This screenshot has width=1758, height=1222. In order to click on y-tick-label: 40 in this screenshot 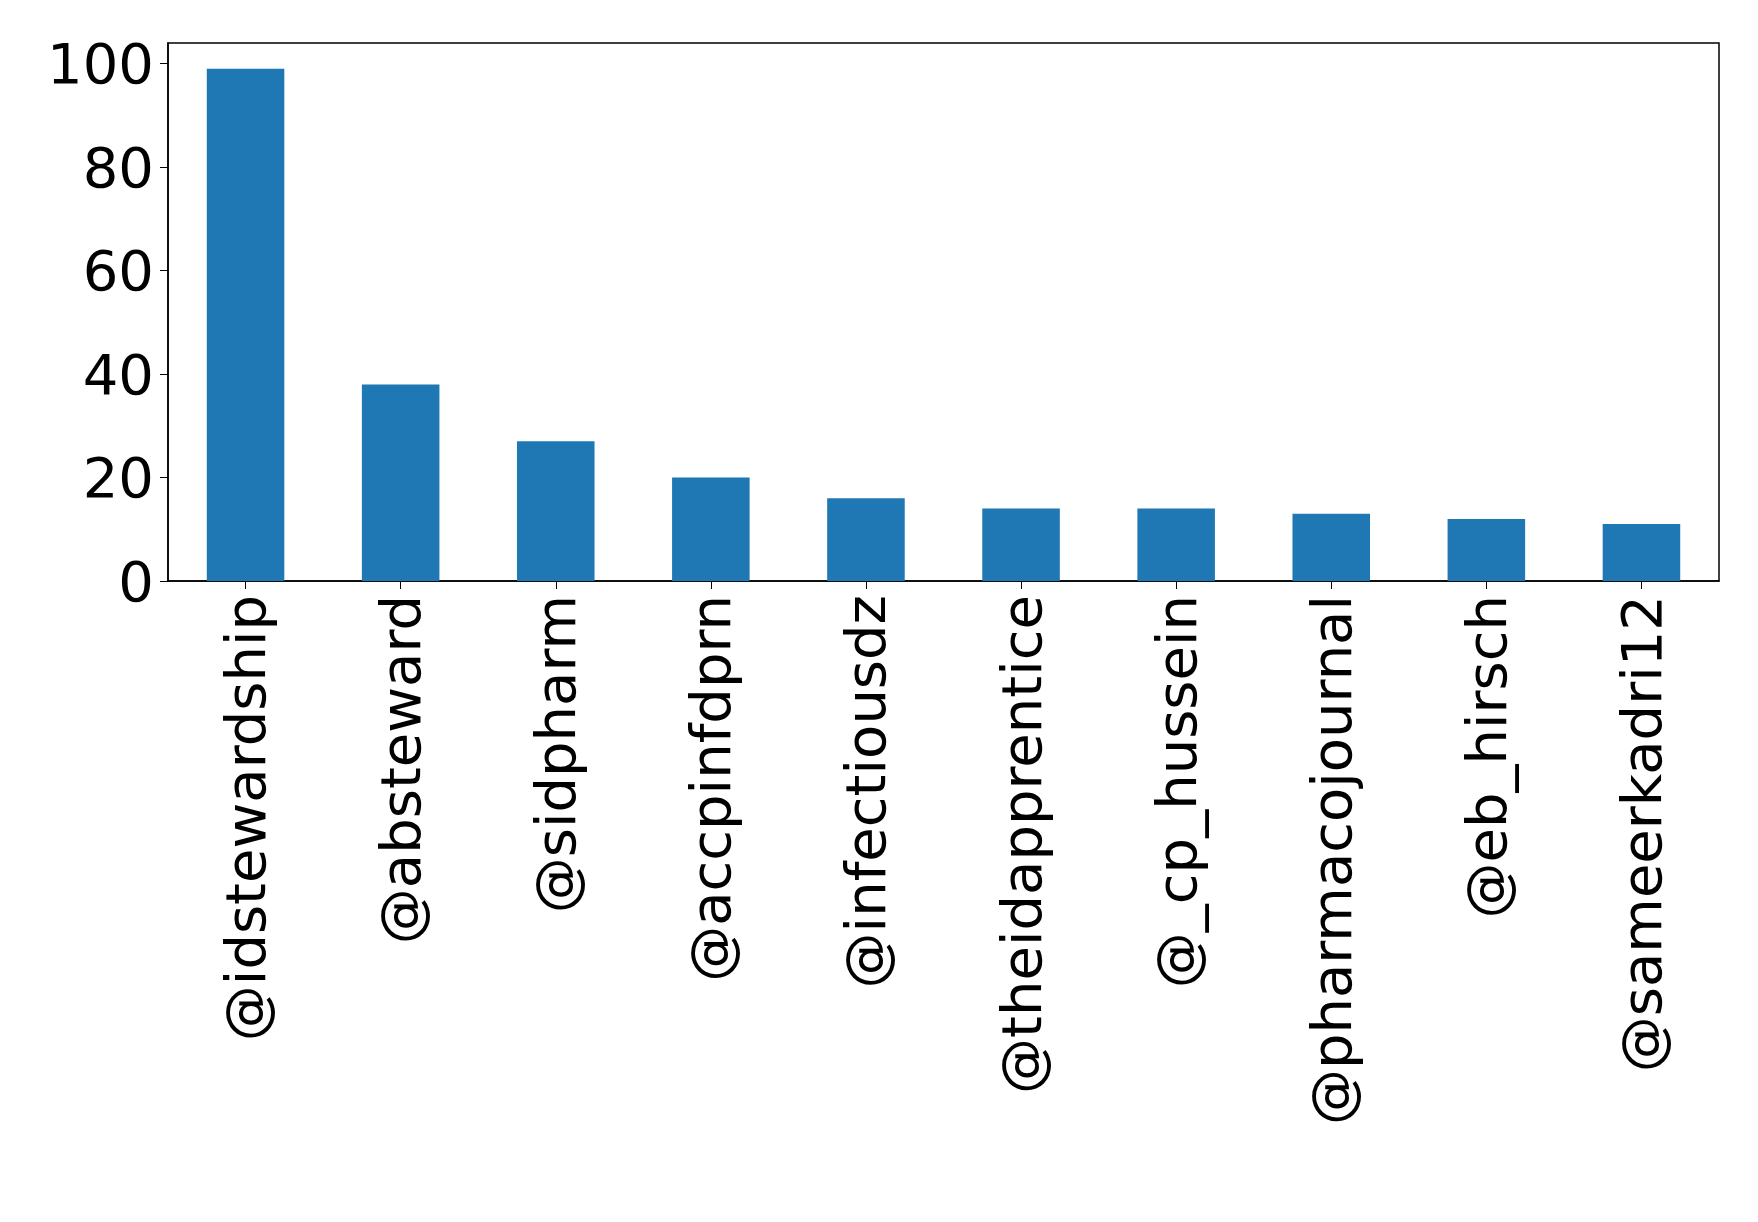, I will do `click(118, 374)`.